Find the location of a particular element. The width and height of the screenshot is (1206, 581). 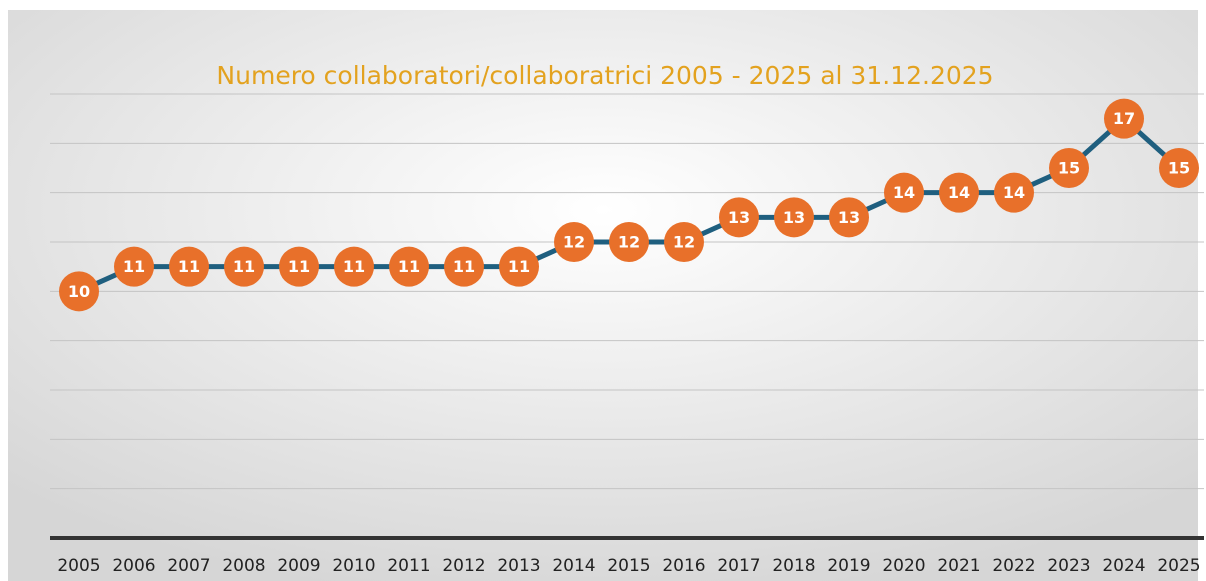

x-tick-label: 2019 is located at coordinates (848, 566).